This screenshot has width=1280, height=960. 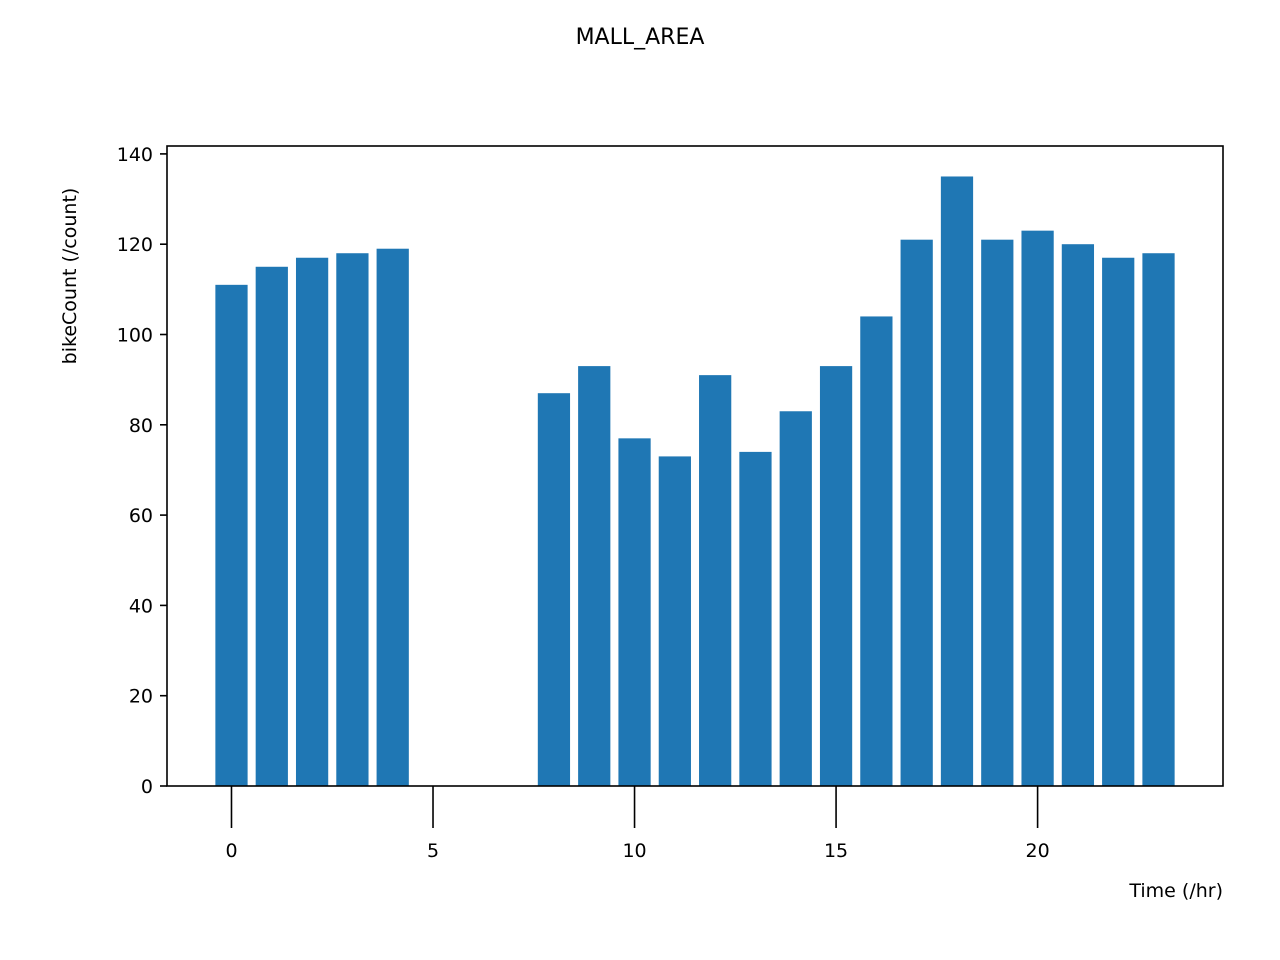 What do you see at coordinates (135, 245) in the screenshot?
I see `y-tick-label: 120` at bounding box center [135, 245].